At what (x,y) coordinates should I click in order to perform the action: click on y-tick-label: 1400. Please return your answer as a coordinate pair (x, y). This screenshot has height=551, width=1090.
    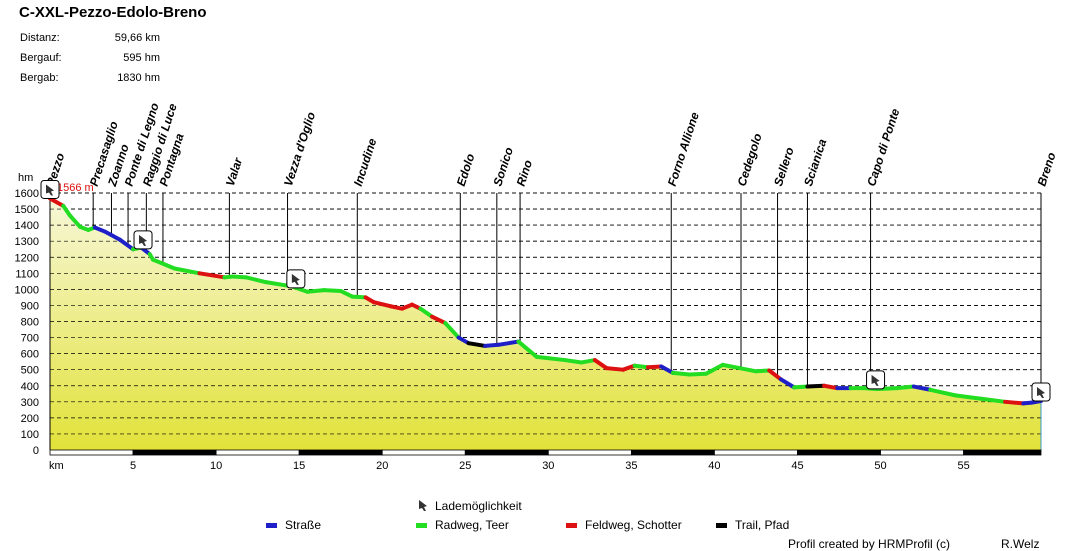
    Looking at the image, I should click on (27, 226).